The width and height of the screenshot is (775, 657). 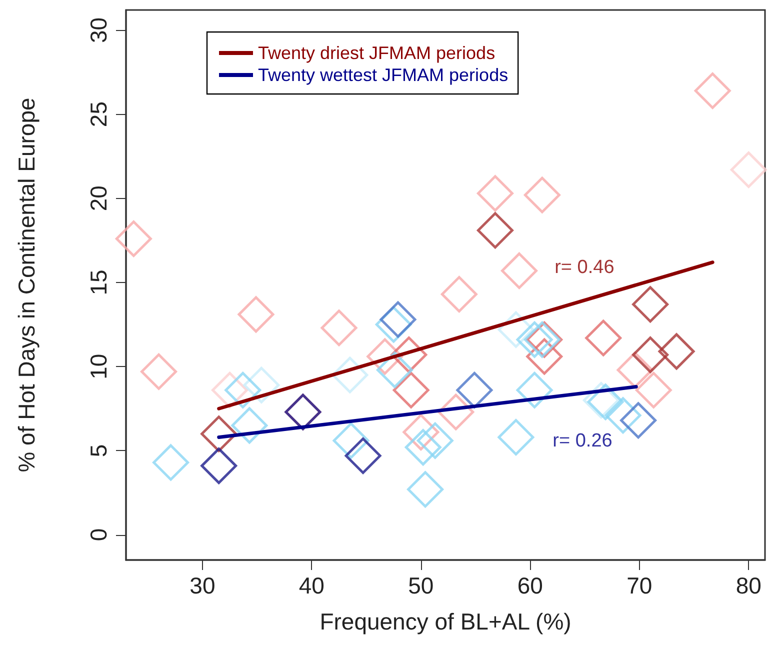 What do you see at coordinates (421, 585) in the screenshot?
I see `x-tick-label: 50` at bounding box center [421, 585].